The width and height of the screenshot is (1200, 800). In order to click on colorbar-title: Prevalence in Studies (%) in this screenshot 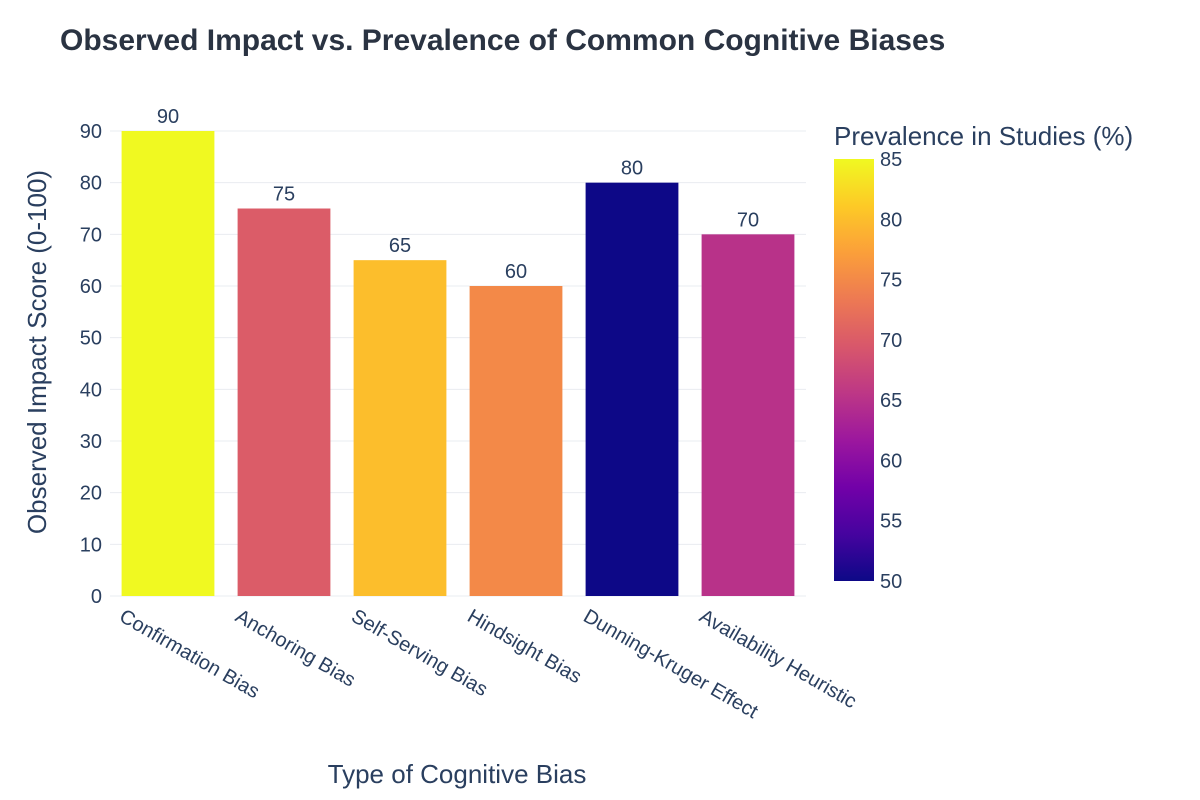, I will do `click(983, 136)`.